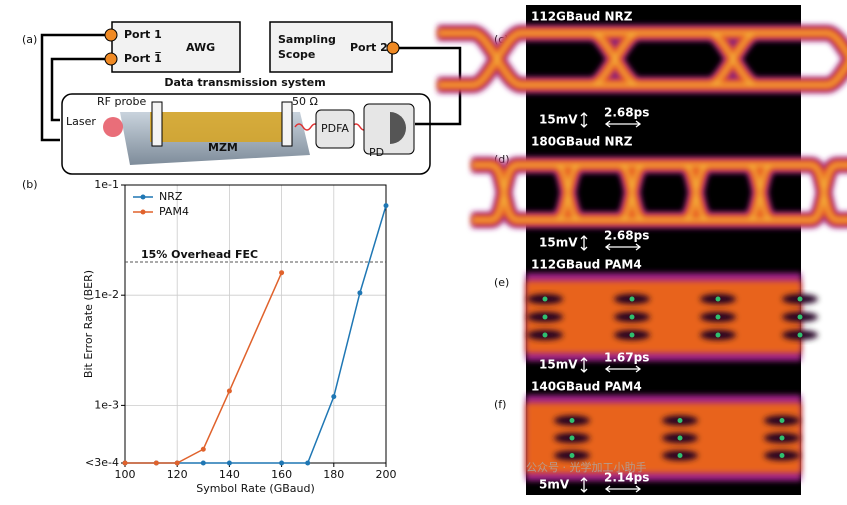 The image size is (847, 505). What do you see at coordinates (389, 129) in the screenshot?
I see `pd-box` at bounding box center [389, 129].